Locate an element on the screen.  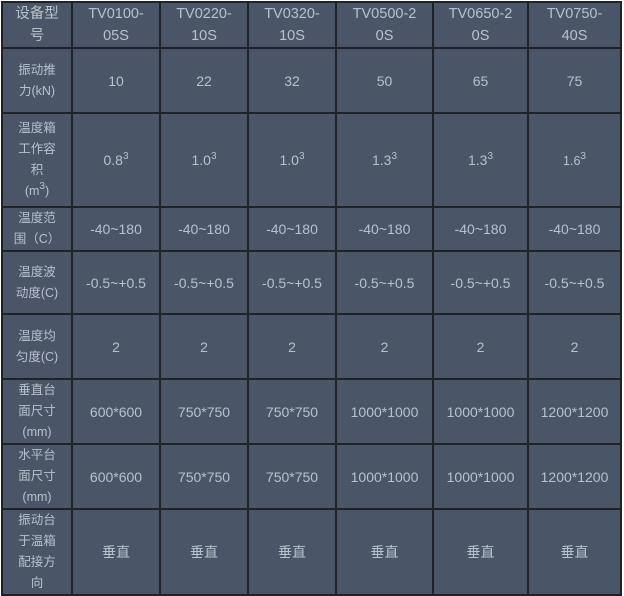
row-label: 振动台于温箱配接方向 is located at coordinates (37, 552).